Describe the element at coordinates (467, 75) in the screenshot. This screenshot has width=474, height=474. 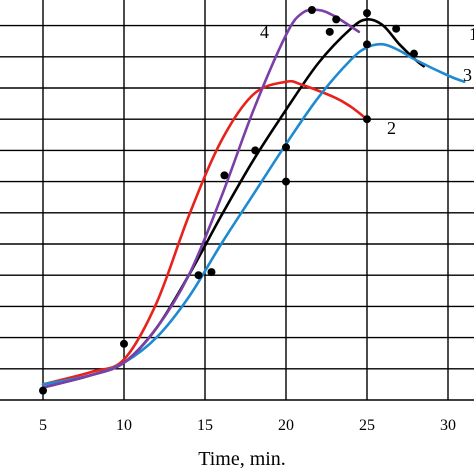
I see `curve-label-3: 3` at that location.